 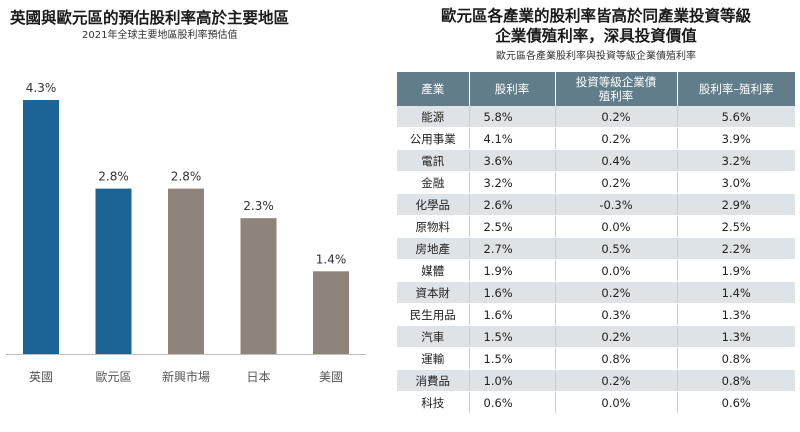 I want to click on cell-sector: 媒體, so click(x=433, y=270).